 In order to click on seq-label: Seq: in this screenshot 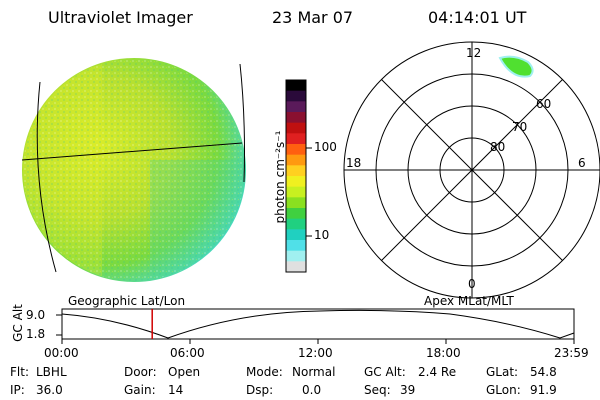, I will do `click(377, 390)`.